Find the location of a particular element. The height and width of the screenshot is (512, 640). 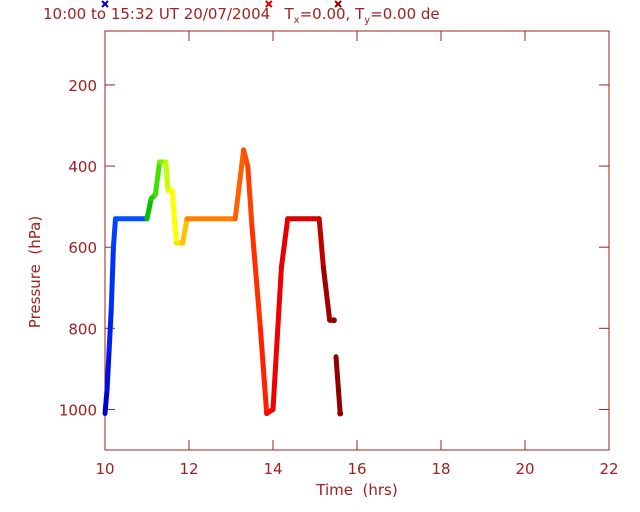

title-part: 10:00 to 15:32 UT 20/07/2004 T is located at coordinates (168, 14).